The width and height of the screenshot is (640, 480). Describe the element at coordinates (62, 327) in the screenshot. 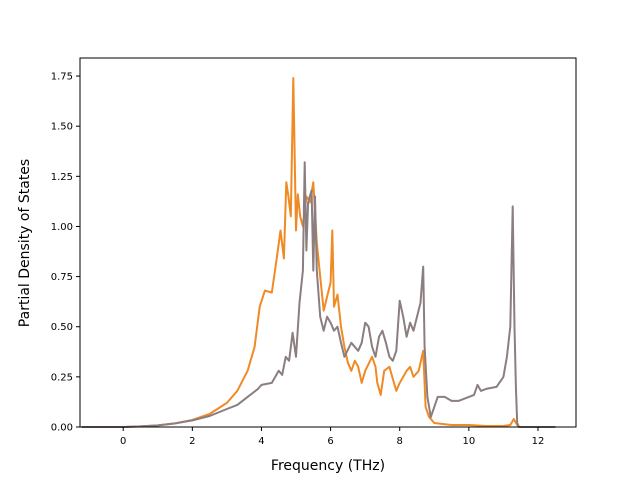

I see `y-tick-label: 0.50` at that location.